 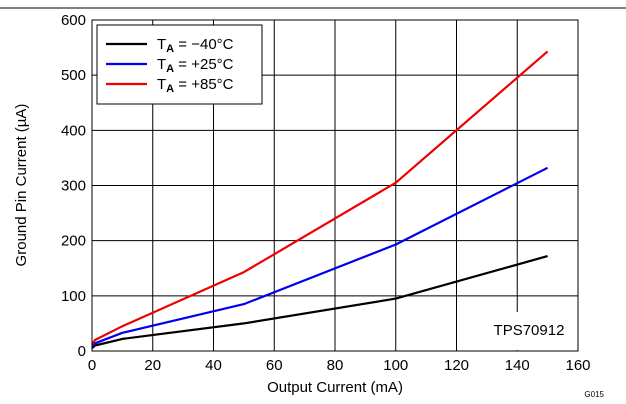 What do you see at coordinates (73, 75) in the screenshot?
I see `y-tick-label: 500` at bounding box center [73, 75].